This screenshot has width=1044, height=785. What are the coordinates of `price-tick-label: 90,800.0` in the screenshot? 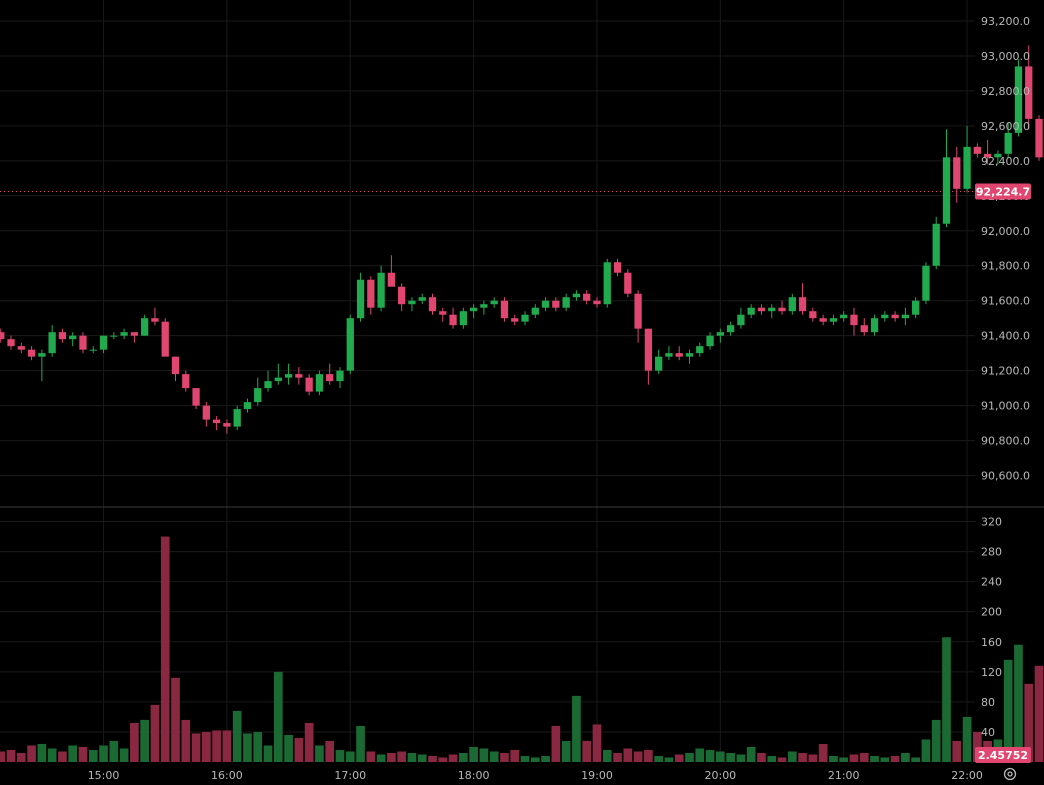 It's located at (1005, 441).